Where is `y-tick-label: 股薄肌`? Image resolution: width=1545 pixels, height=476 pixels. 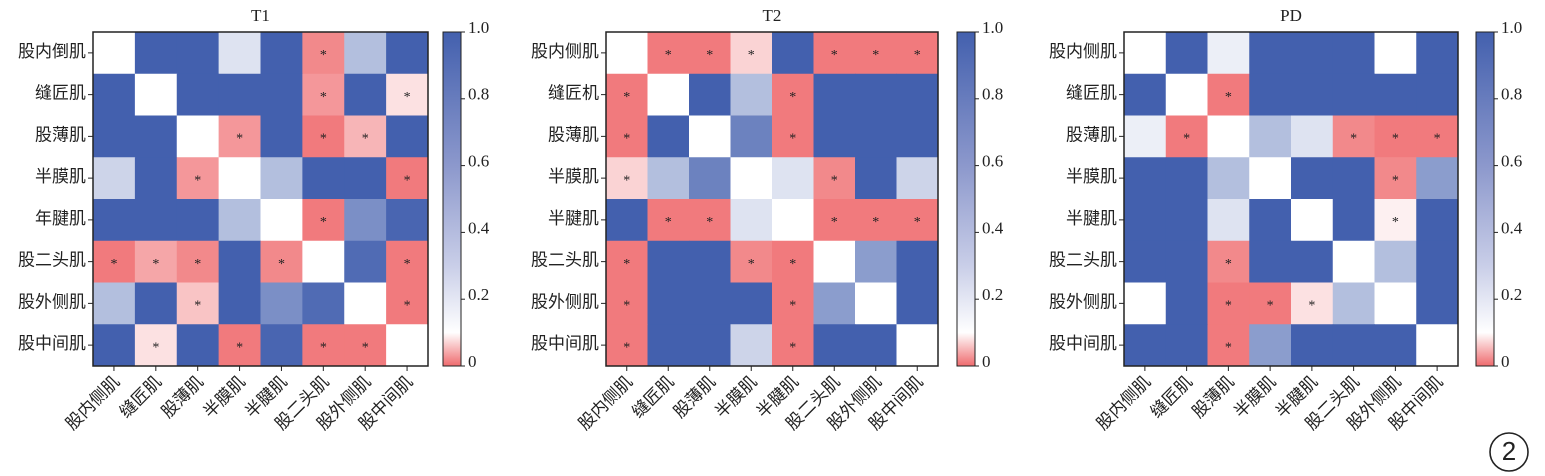
y-tick-label: 股薄肌 is located at coordinates (60, 134).